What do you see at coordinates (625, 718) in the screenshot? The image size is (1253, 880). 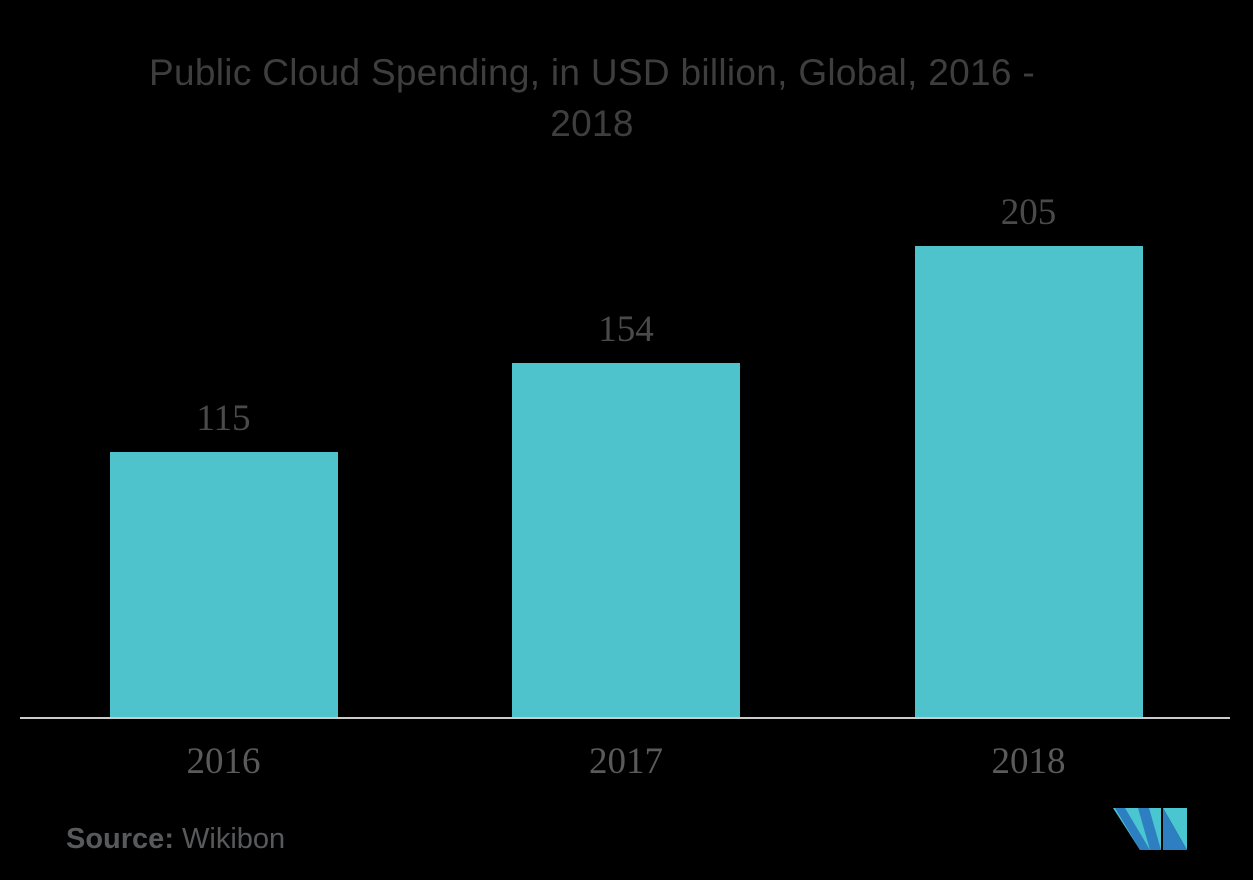 I see `x-axis-line` at bounding box center [625, 718].